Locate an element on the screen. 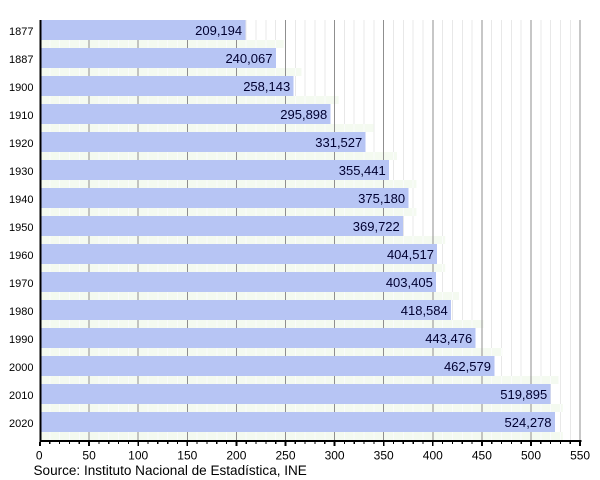 This screenshot has width=600, height=480. svg-text: 2010 is located at coordinates (21, 396).